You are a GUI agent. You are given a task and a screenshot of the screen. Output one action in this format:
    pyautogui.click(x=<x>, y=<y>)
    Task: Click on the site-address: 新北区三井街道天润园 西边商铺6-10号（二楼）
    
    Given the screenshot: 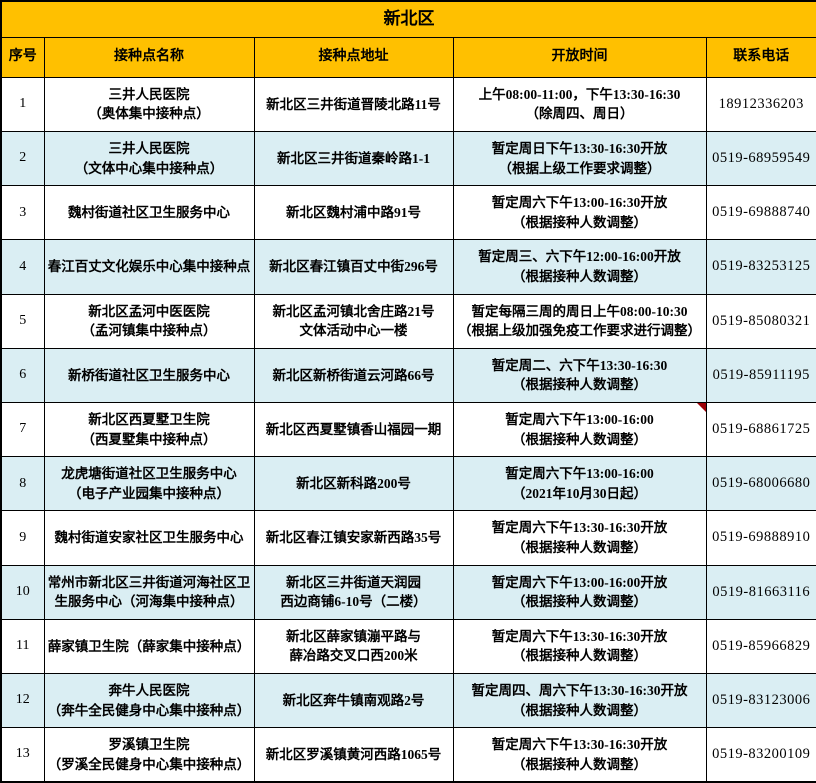 What is the action you would take?
    pyautogui.click(x=353, y=592)
    